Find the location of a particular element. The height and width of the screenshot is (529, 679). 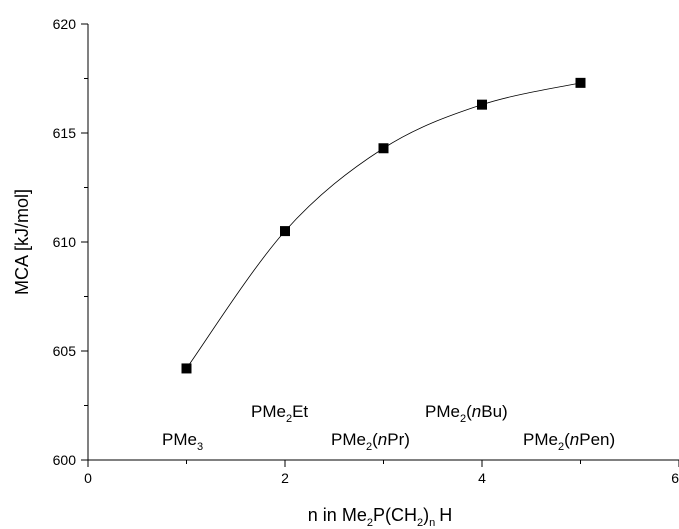

point-label: PMe2(nPen) is located at coordinates (569, 441).